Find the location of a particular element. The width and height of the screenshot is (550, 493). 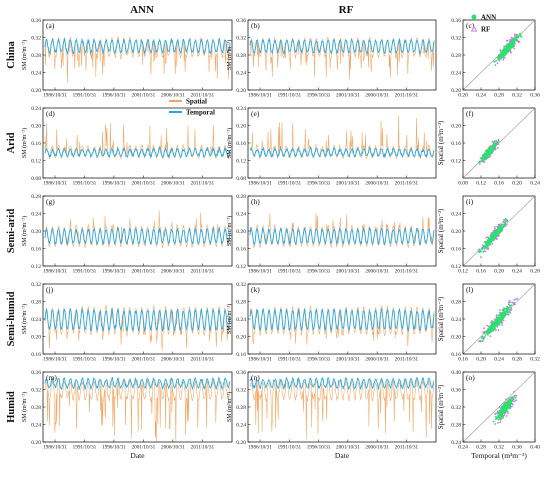

sytick-label-scatter-semi-arid: 0.16 is located at coordinates (456, 250).